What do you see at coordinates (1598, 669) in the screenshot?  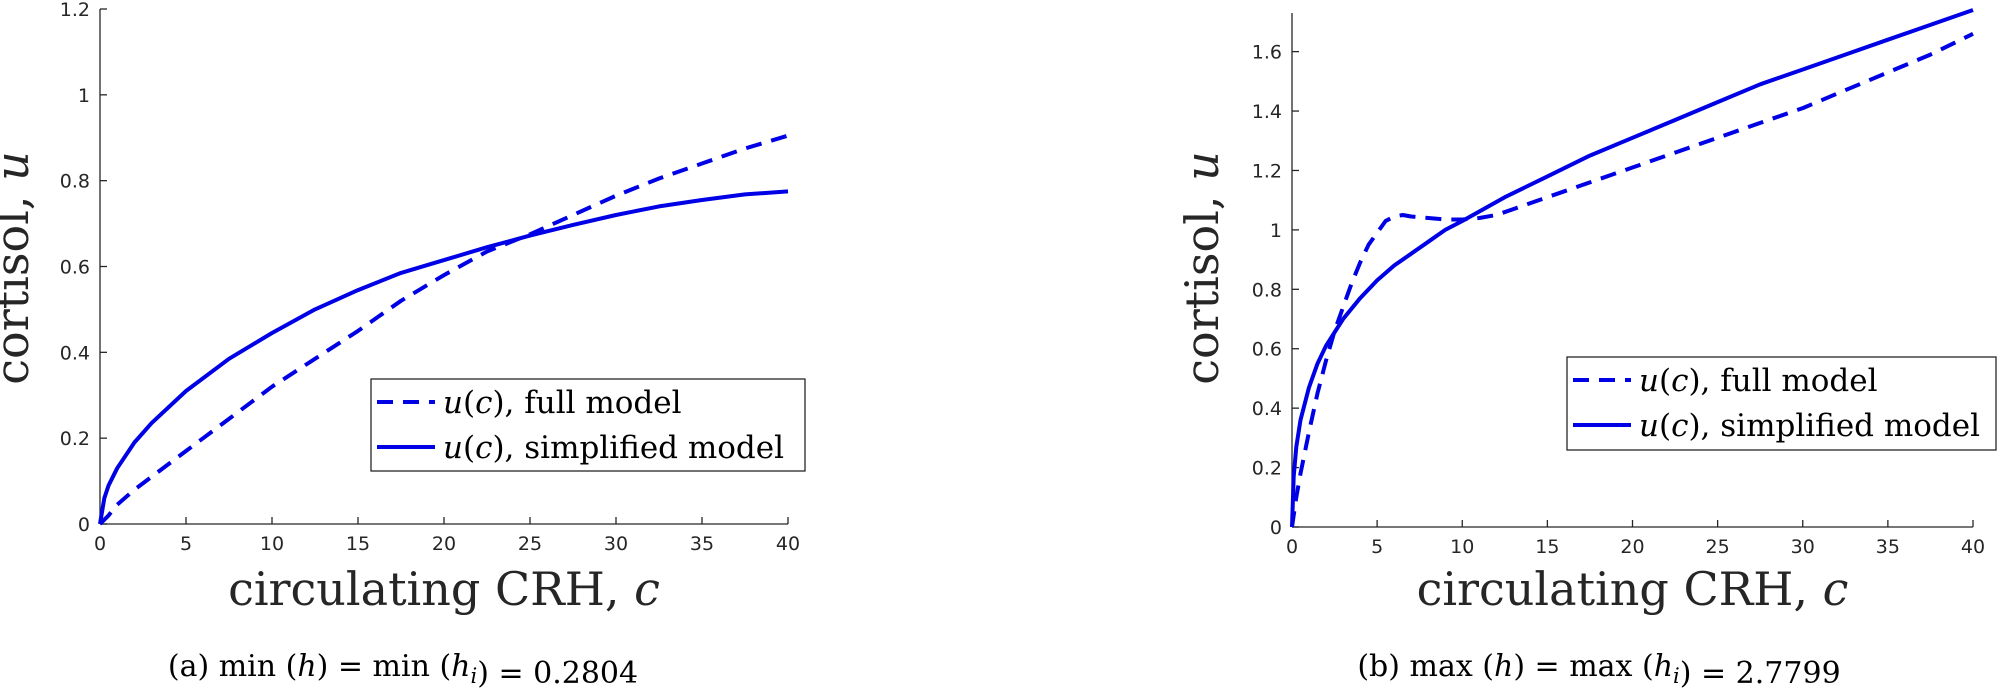 I see `figure-caption: (b) max (h) = max (hi) = 2.7799` at bounding box center [1598, 669].